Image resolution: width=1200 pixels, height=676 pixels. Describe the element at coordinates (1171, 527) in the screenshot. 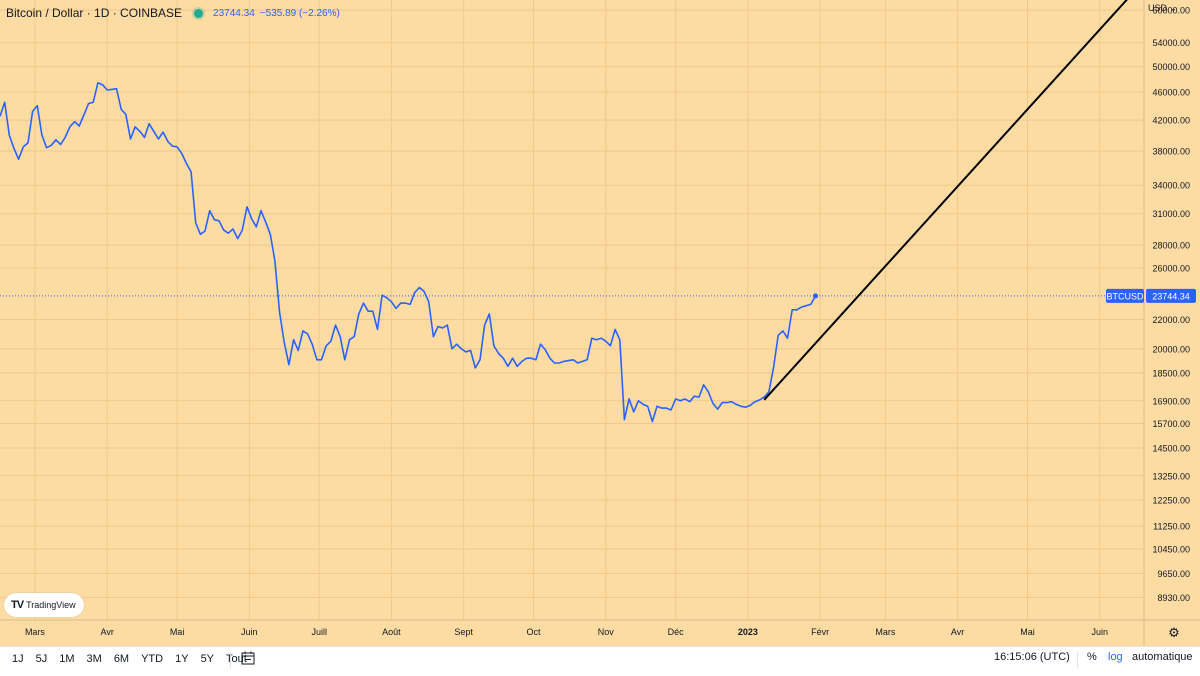

I see `y-tick-label: 11250.00` at that location.